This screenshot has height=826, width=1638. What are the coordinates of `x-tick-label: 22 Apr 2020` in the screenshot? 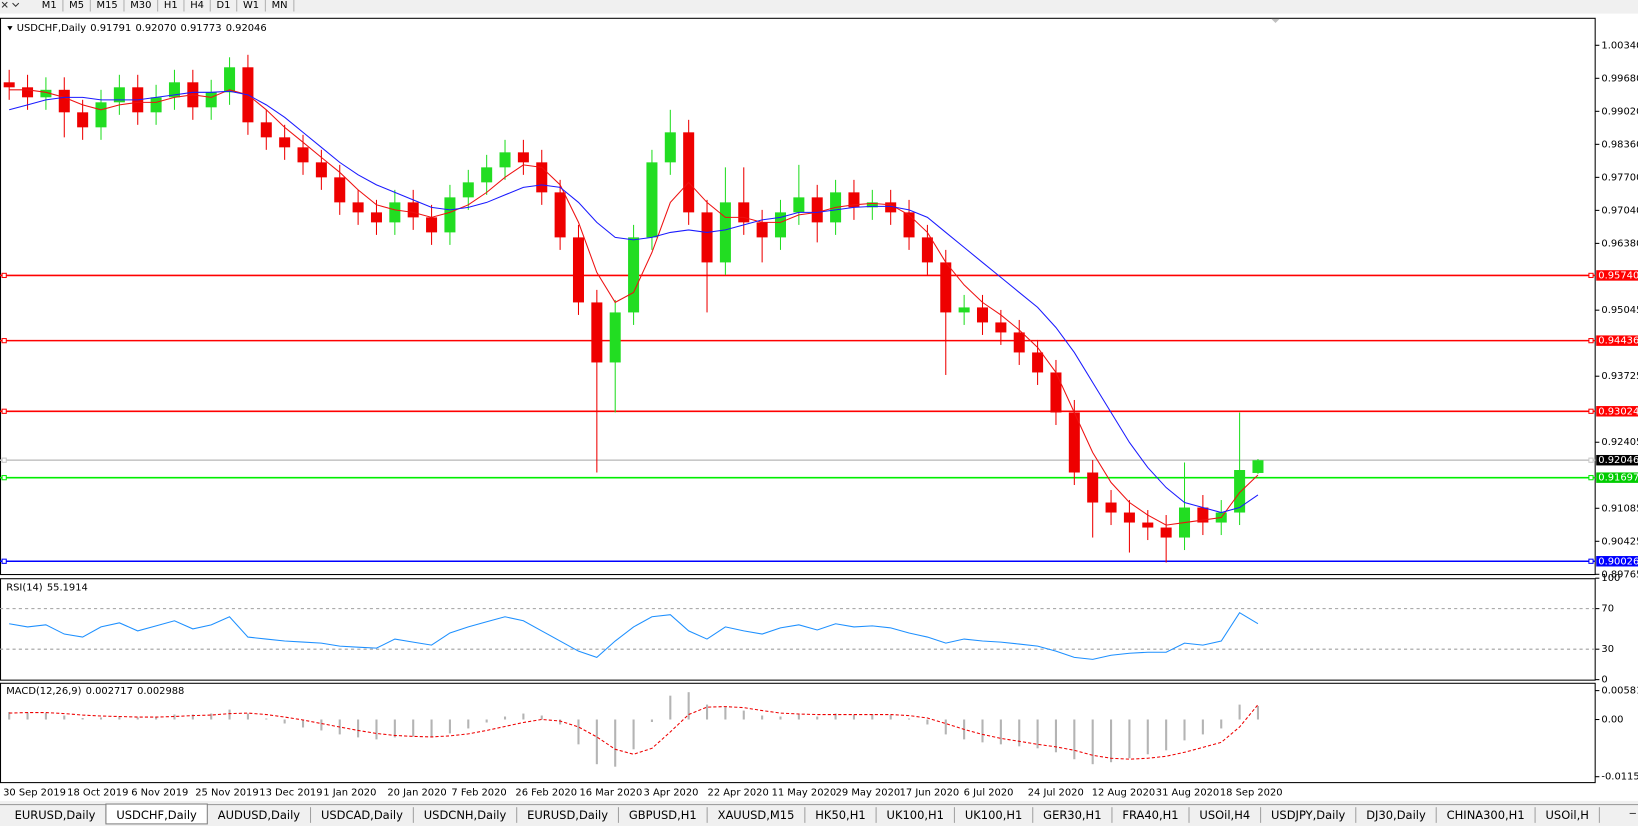 It's located at (738, 793).